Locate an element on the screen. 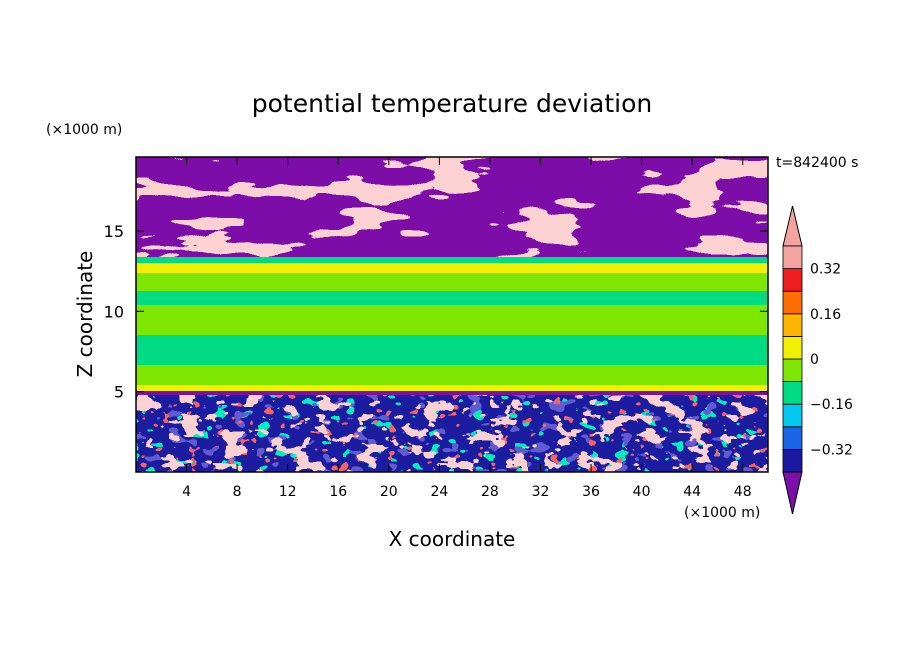 This screenshot has width=904, height=654. x-tick-label: 32 is located at coordinates (541, 492).